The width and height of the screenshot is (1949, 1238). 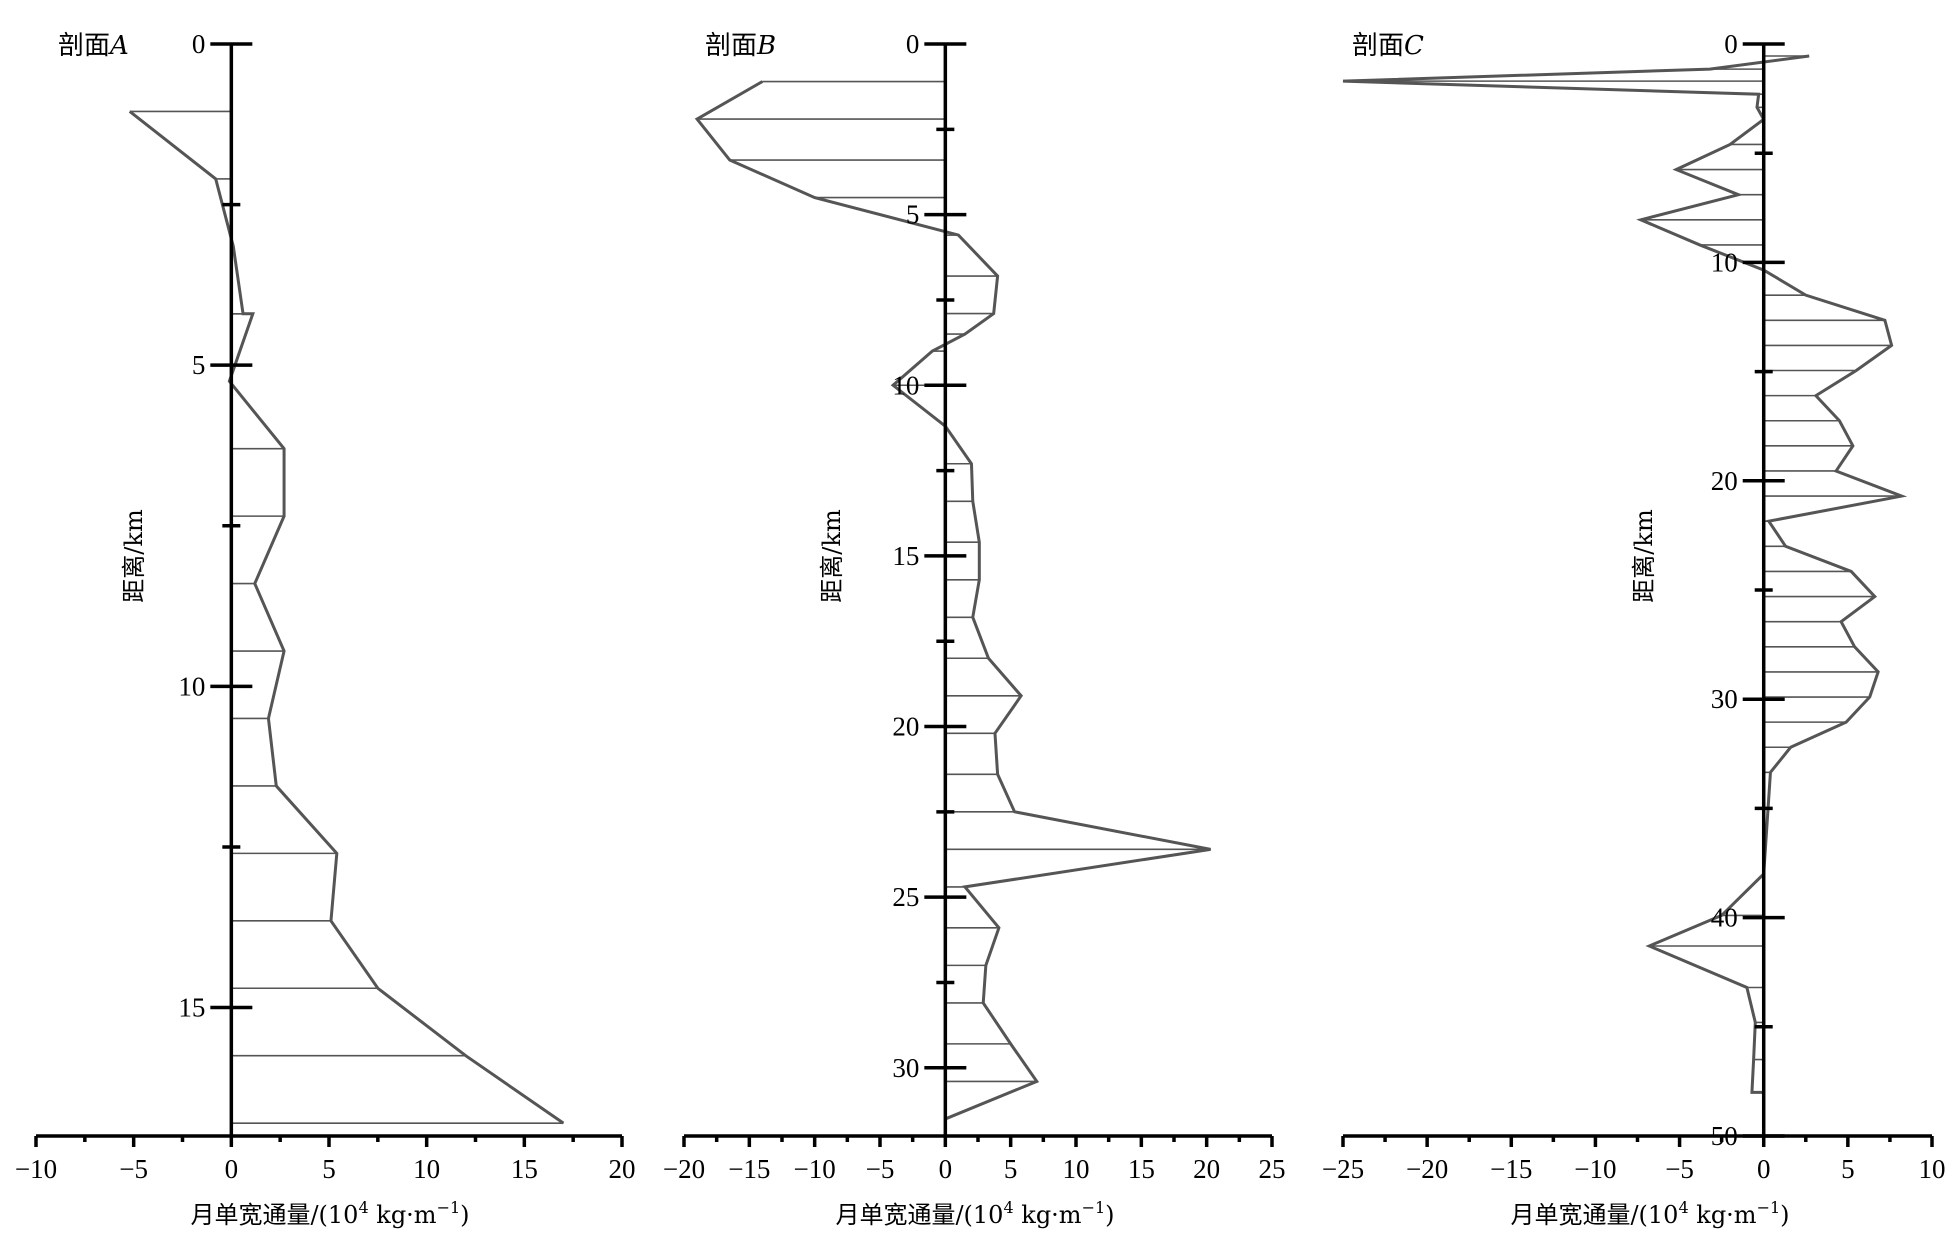 What do you see at coordinates (974, 1213) in the screenshot?
I see `x-axis-label-b: 月单宽通量/(104 kg·m−1)` at bounding box center [974, 1213].